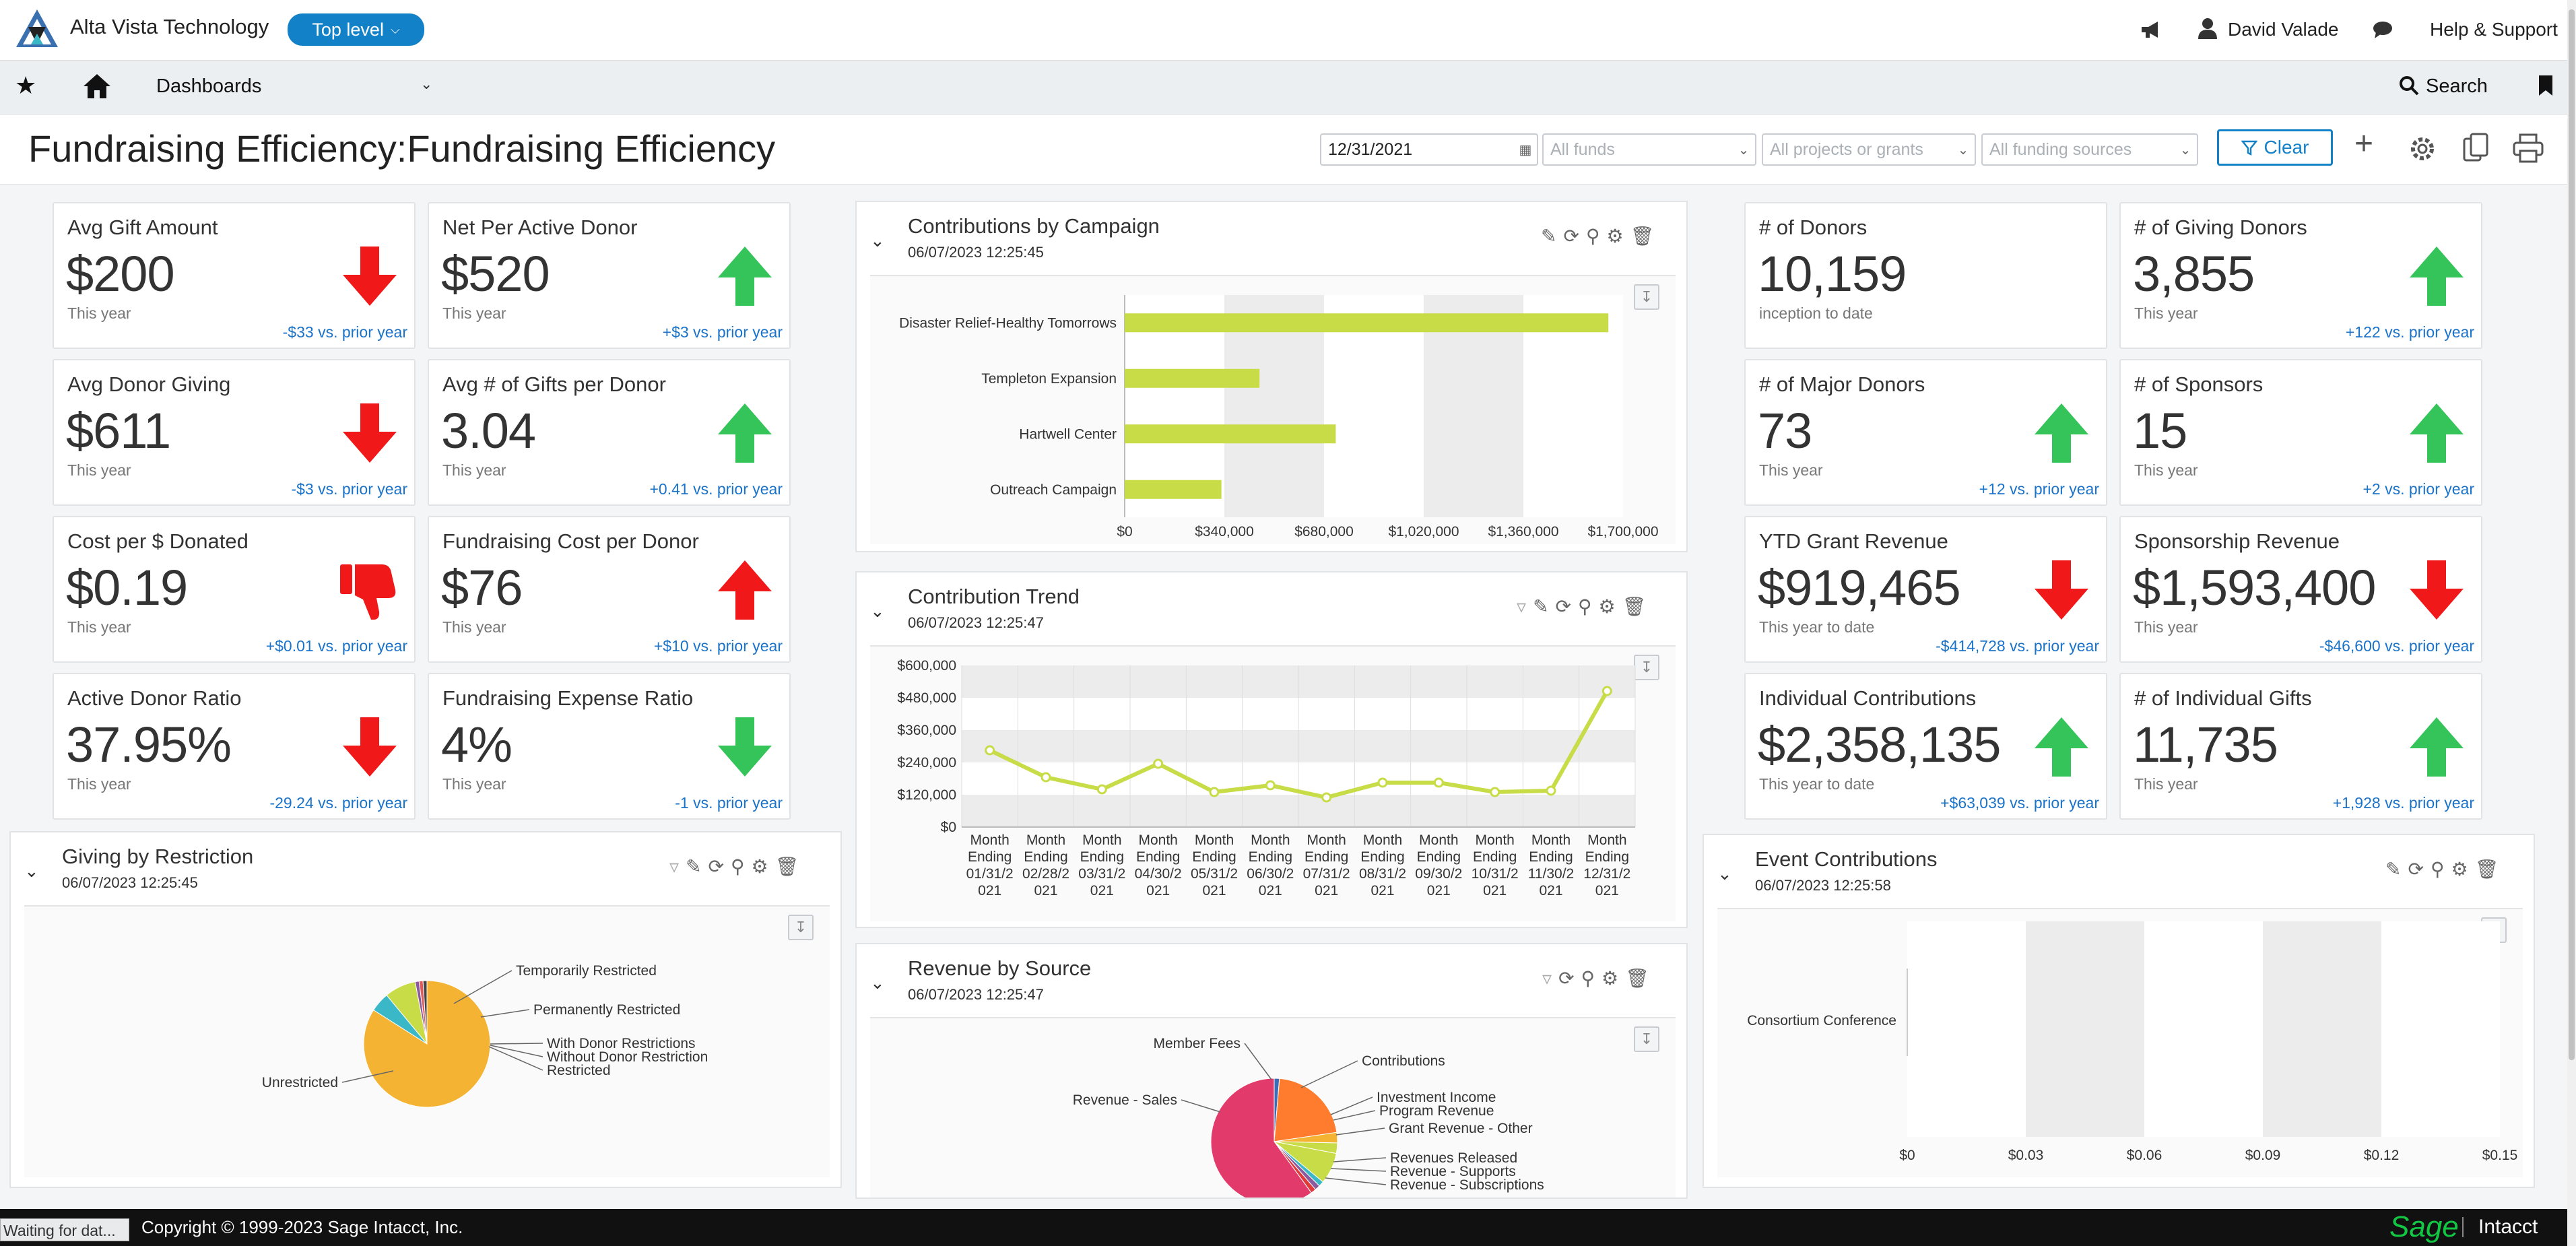 The width and height of the screenshot is (2576, 1246). What do you see at coordinates (97, 86) in the screenshot?
I see `home-icon` at bounding box center [97, 86].